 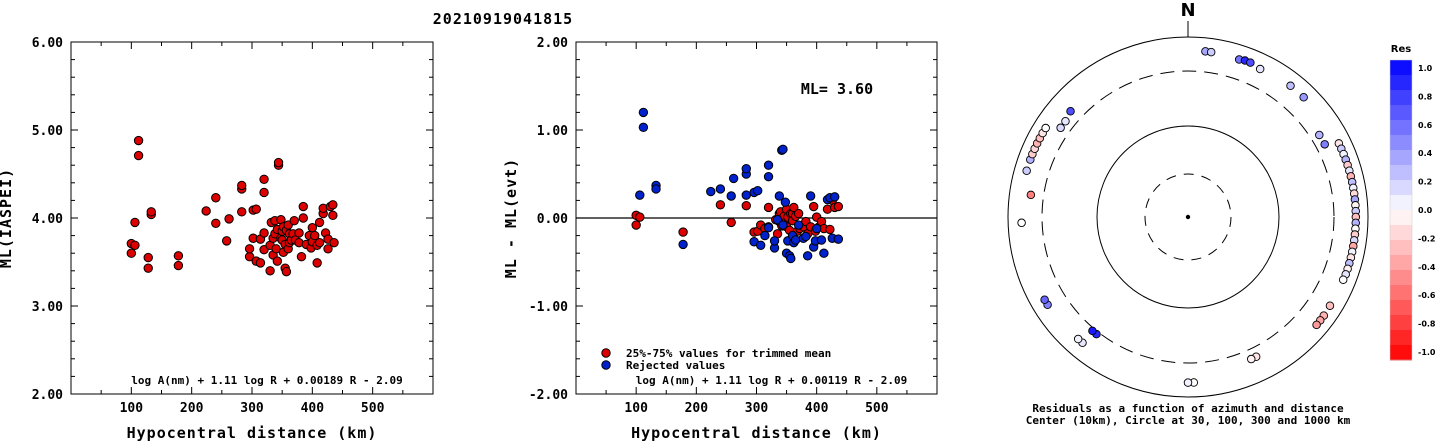 I want to click on y-axis-title: ML(IASPEI), so click(x=7, y=218).